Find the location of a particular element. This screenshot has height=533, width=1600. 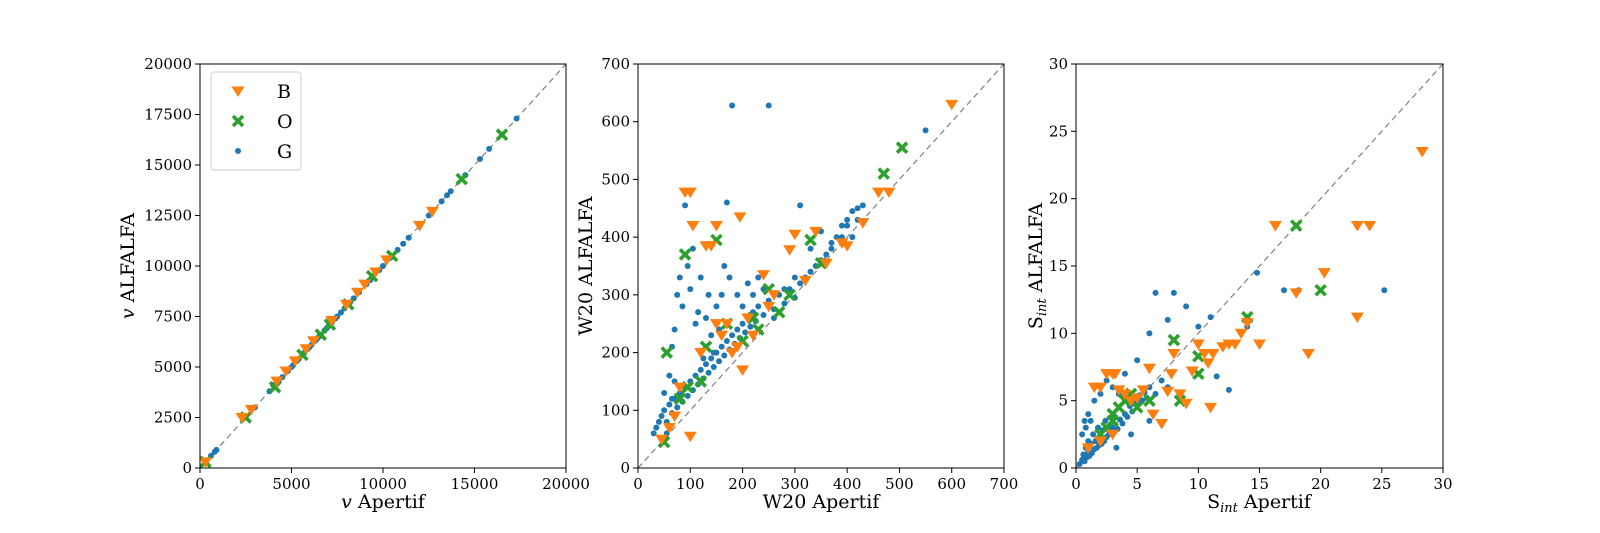

x-axis-ticks: 0 5 10 15 20 25 30 is located at coordinates (1262, 480).